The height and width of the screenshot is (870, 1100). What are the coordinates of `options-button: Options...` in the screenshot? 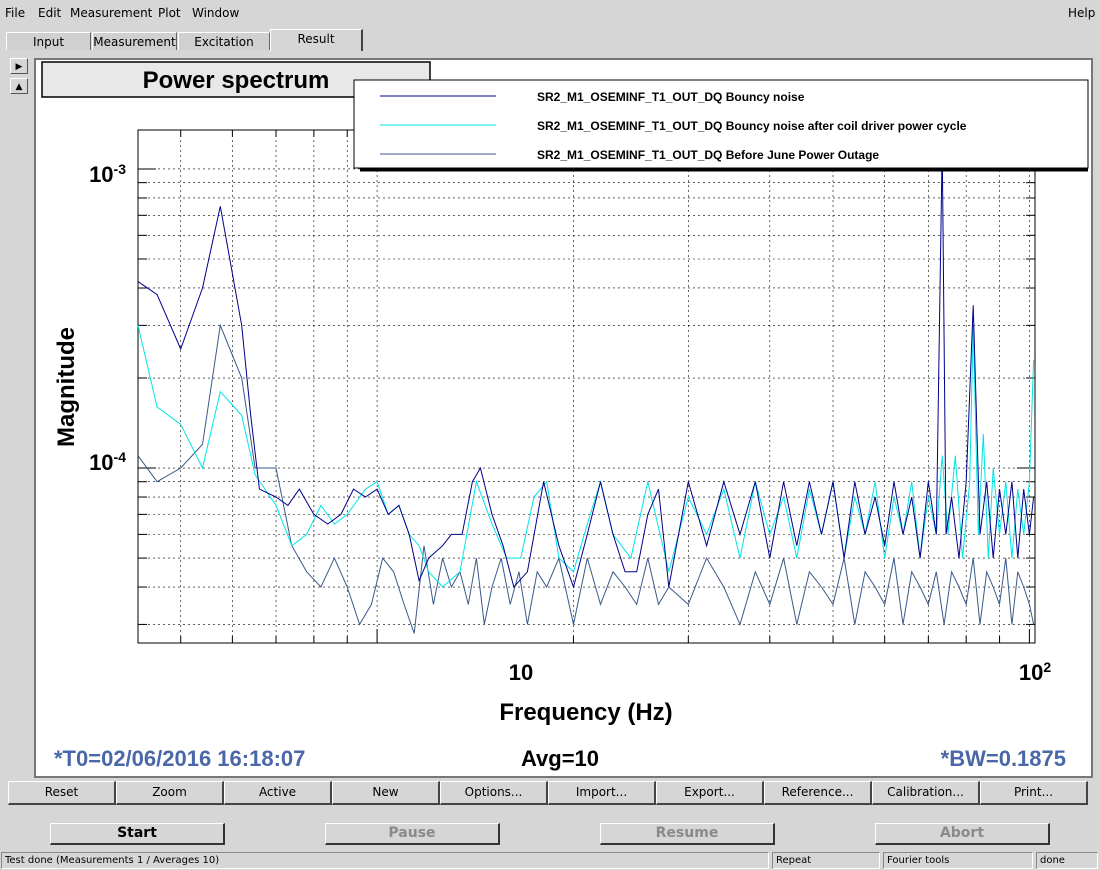 It's located at (494, 793).